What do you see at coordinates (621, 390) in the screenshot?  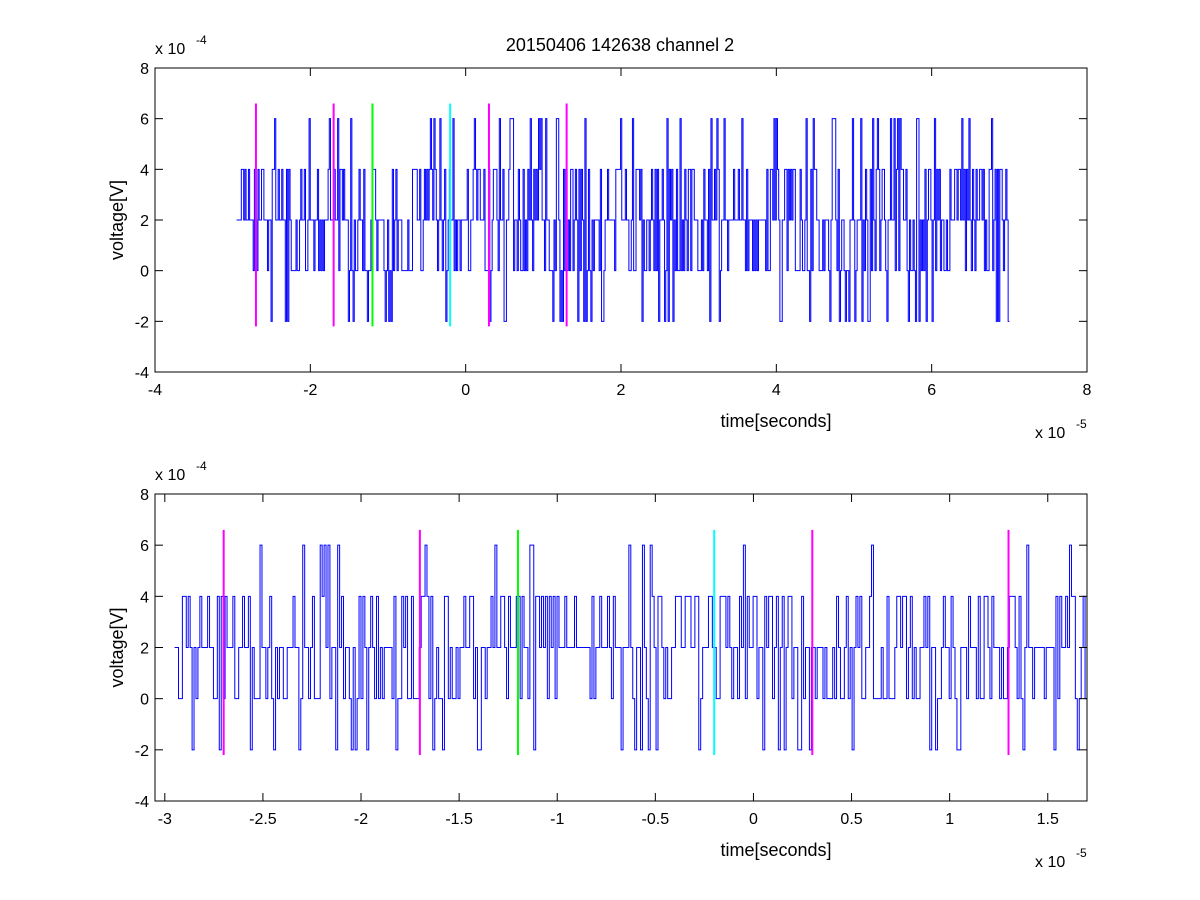 I see `x-tick-label: 2` at bounding box center [621, 390].